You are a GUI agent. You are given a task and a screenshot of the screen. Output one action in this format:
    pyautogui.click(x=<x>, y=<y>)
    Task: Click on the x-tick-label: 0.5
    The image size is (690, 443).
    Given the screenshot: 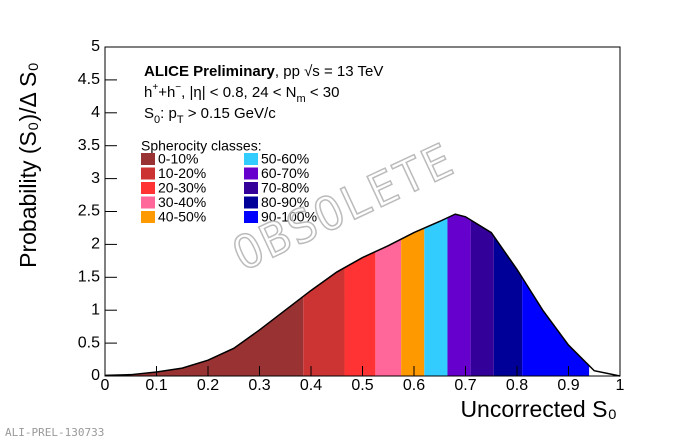 What is the action you would take?
    pyautogui.click(x=362, y=385)
    